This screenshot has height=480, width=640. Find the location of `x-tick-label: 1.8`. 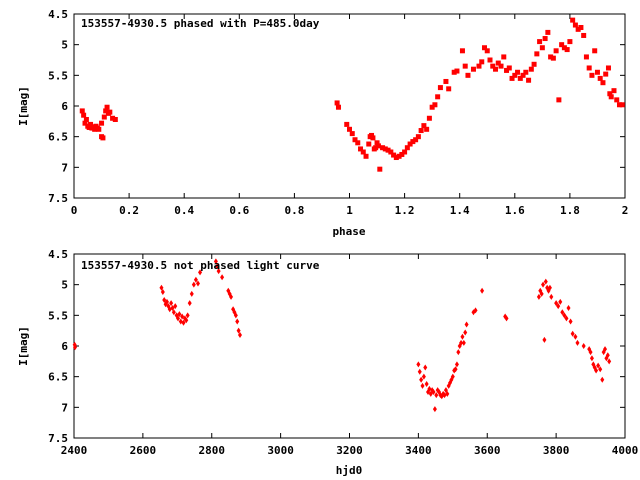

x-tick-label: 1.8 is located at coordinates (570, 210).